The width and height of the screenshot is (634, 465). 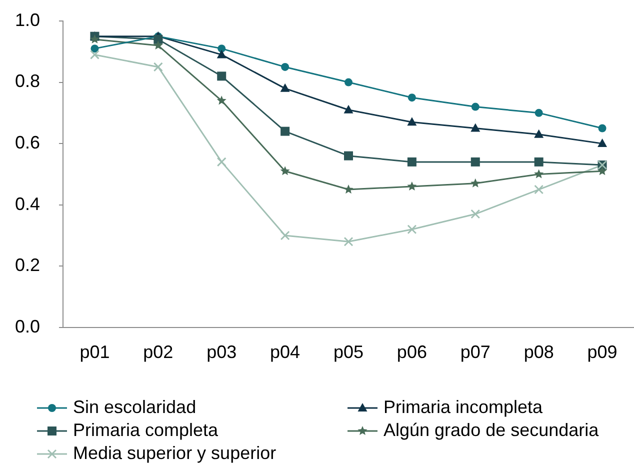 I want to click on legend-label: Media superior y superior, so click(x=174, y=452).